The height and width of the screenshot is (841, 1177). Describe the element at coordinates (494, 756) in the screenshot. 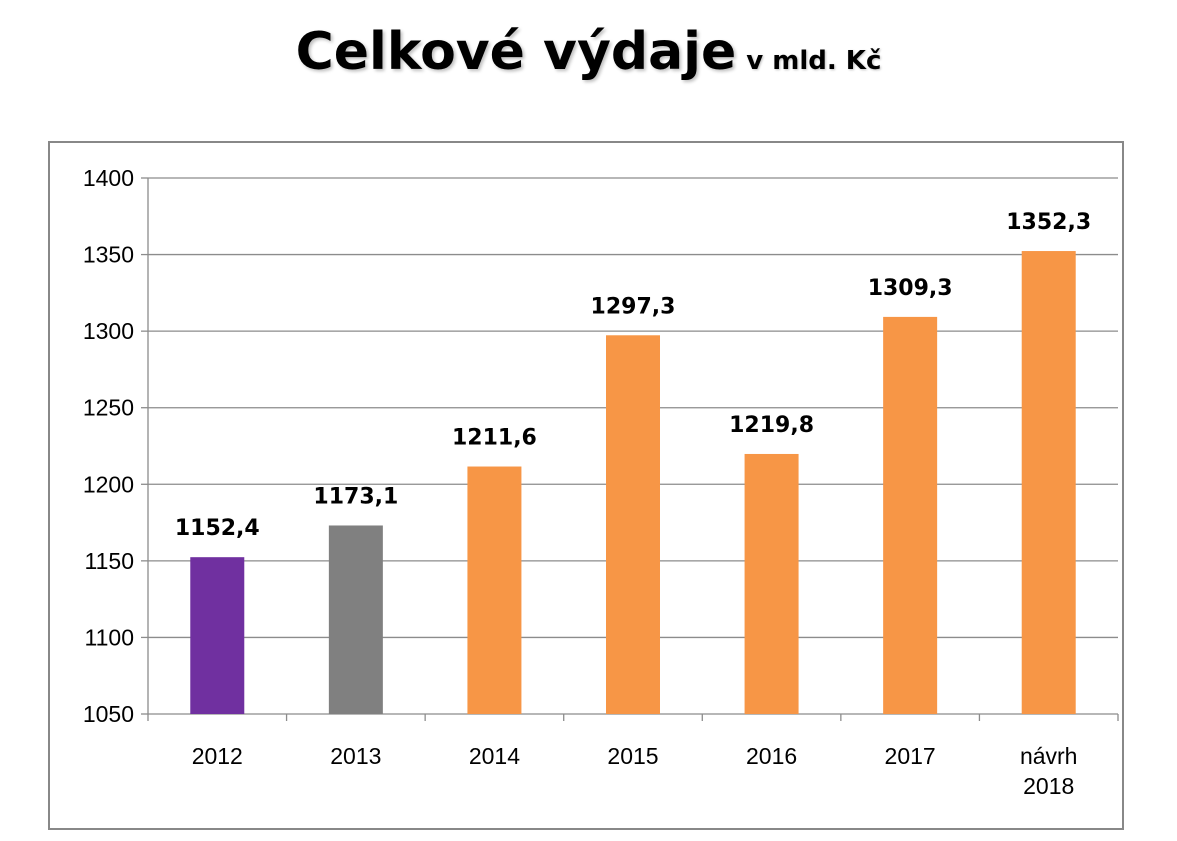

I see `x-tick-label: 2014` at that location.